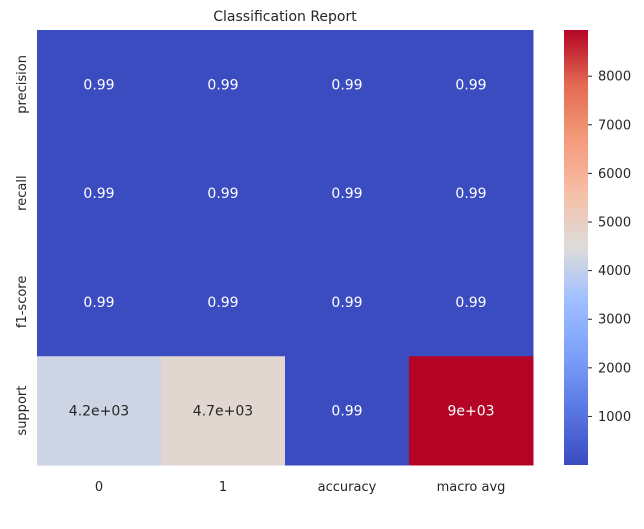 The image size is (644, 529). I want to click on y-tick-label: support, so click(22, 411).